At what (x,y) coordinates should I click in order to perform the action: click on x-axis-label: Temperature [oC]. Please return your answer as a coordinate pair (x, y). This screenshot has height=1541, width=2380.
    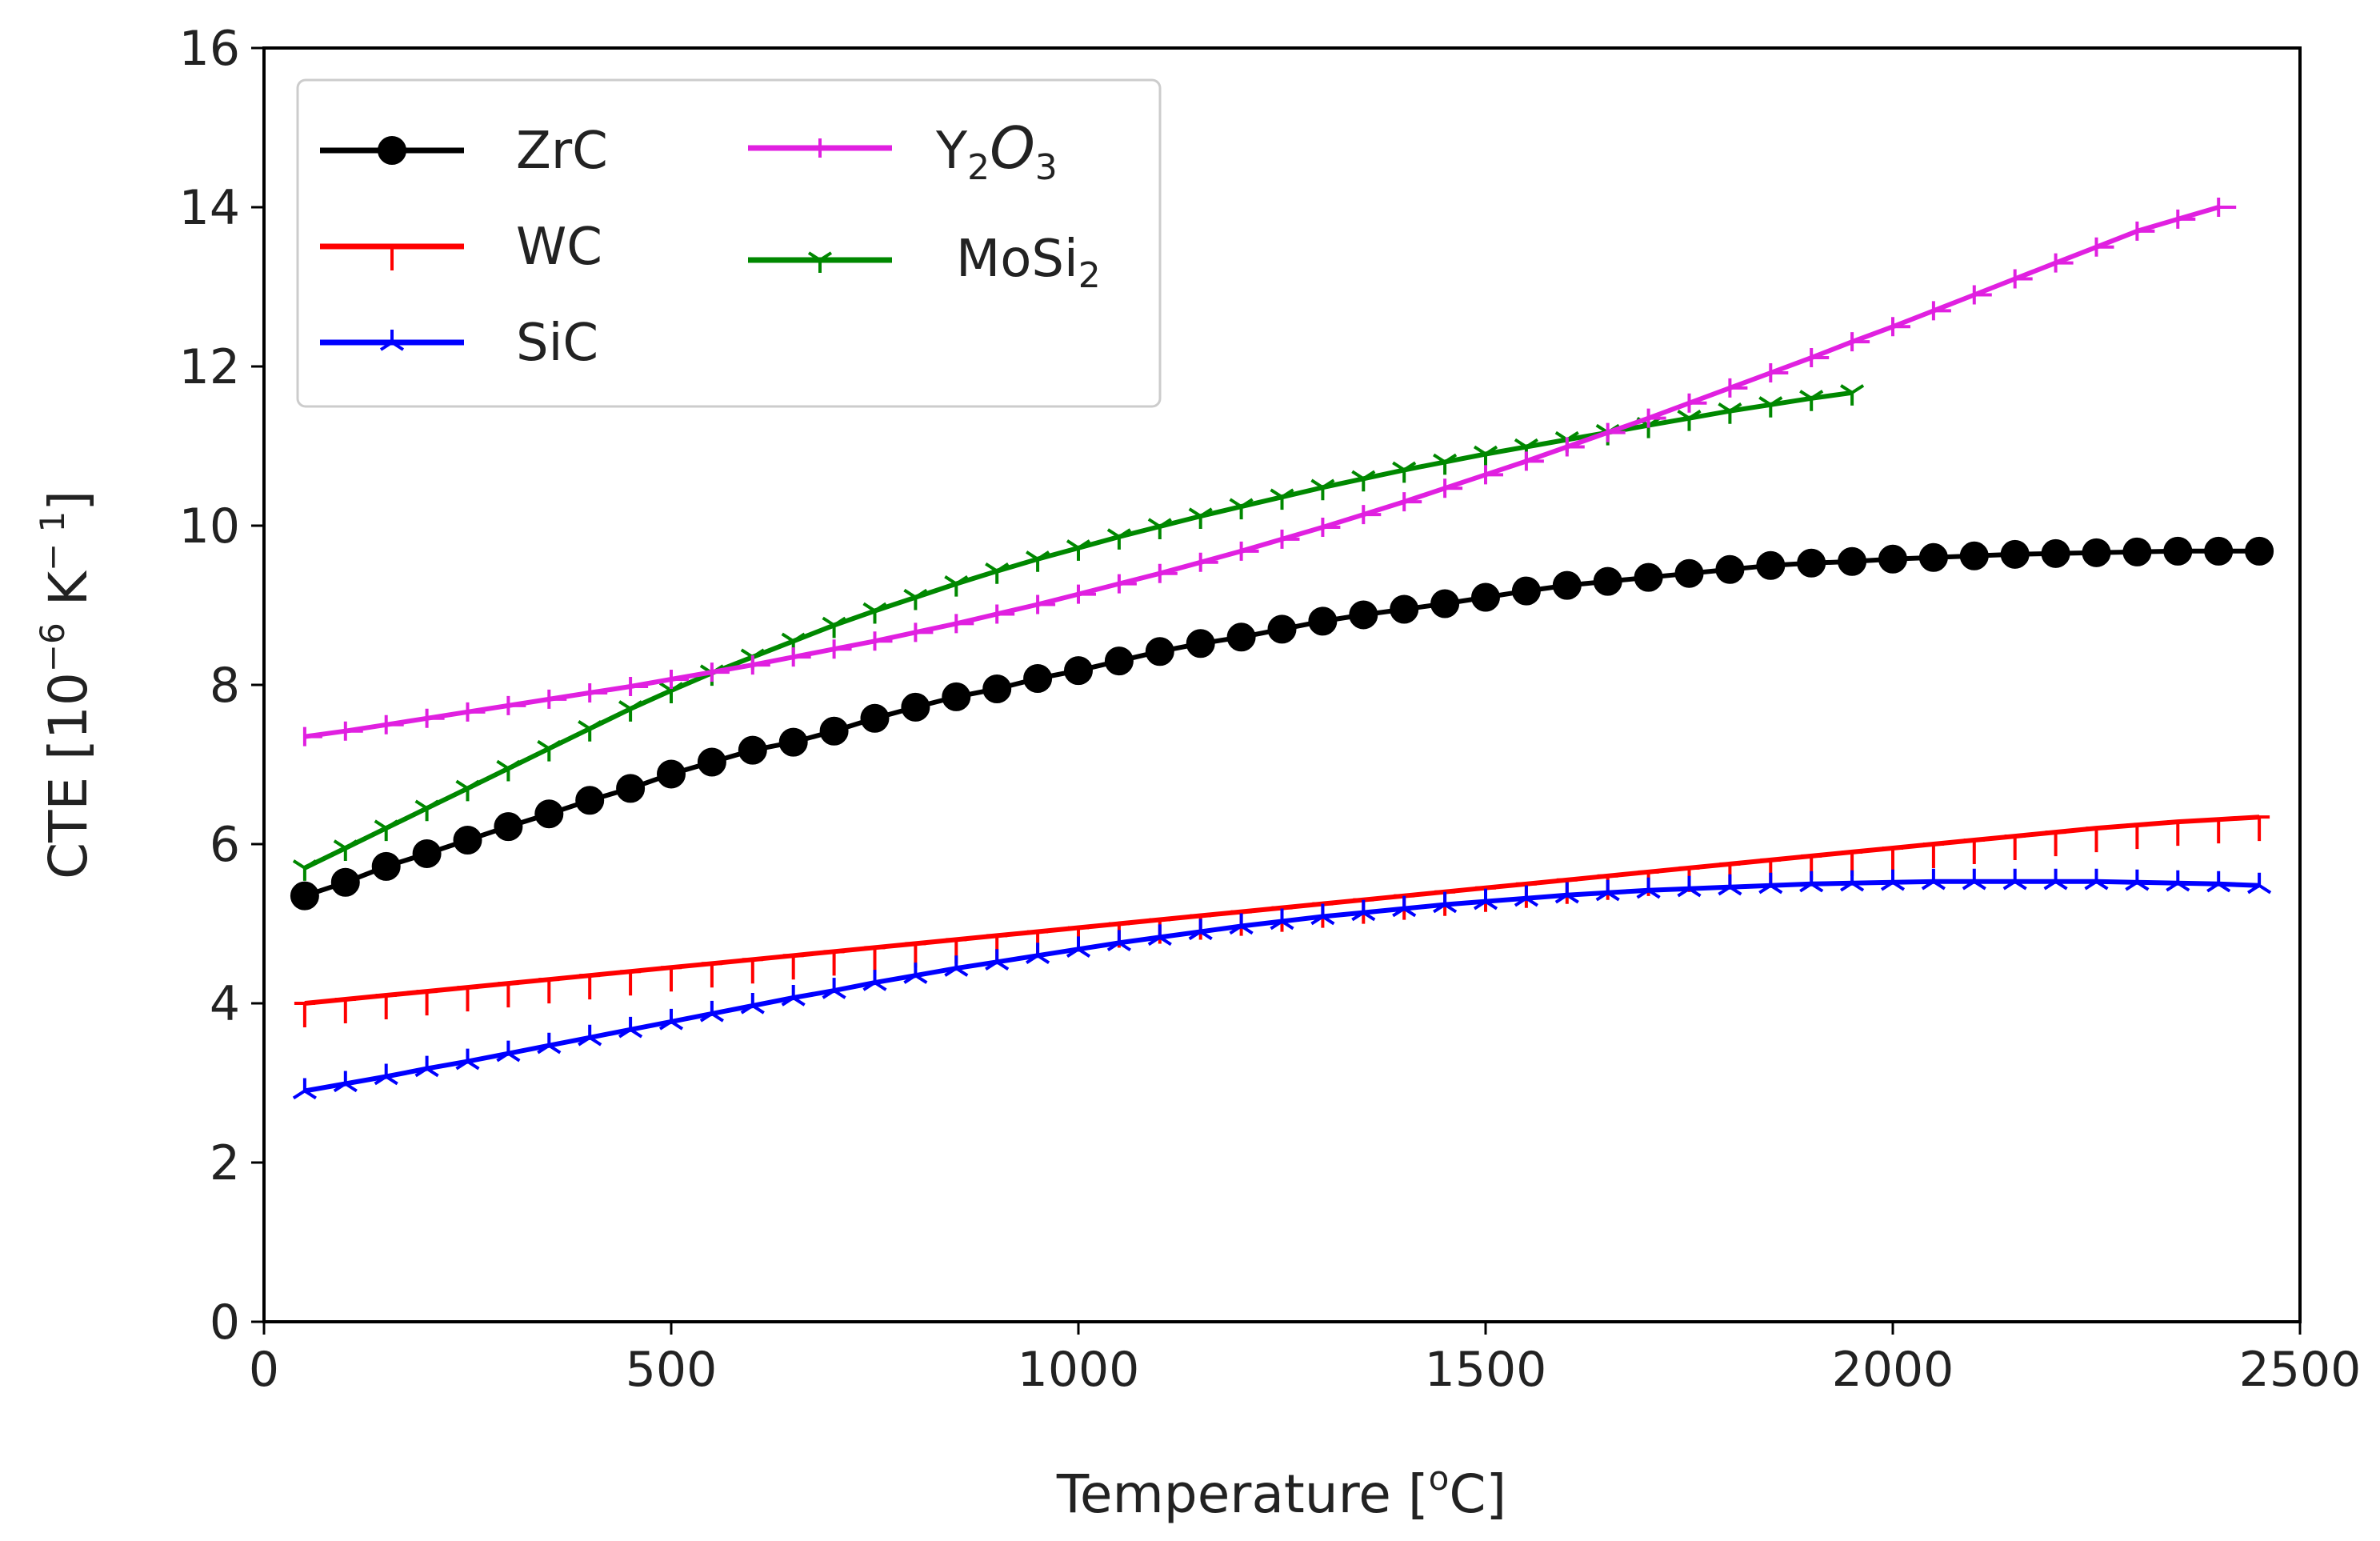
    Looking at the image, I should click on (1281, 1492).